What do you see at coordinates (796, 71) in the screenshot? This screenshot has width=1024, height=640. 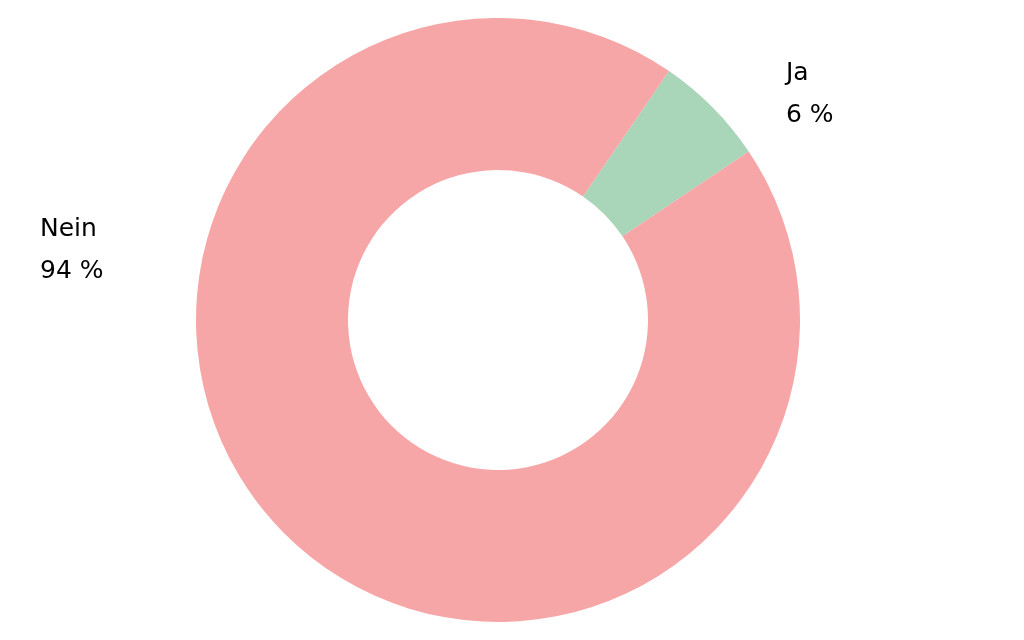 I see `slice-label: Ja` at bounding box center [796, 71].